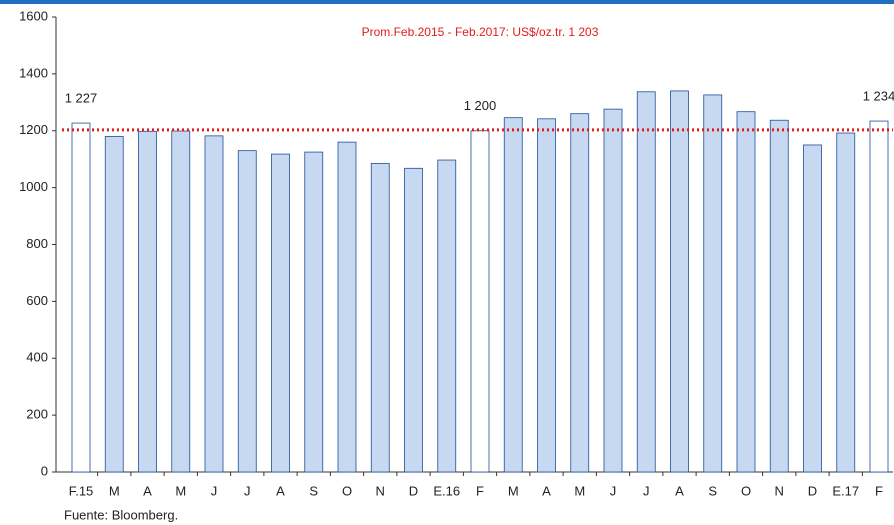 The image size is (894, 525). Describe the element at coordinates (121, 514) in the screenshot. I see `source-note: Fuente: Bloomberg.` at that location.